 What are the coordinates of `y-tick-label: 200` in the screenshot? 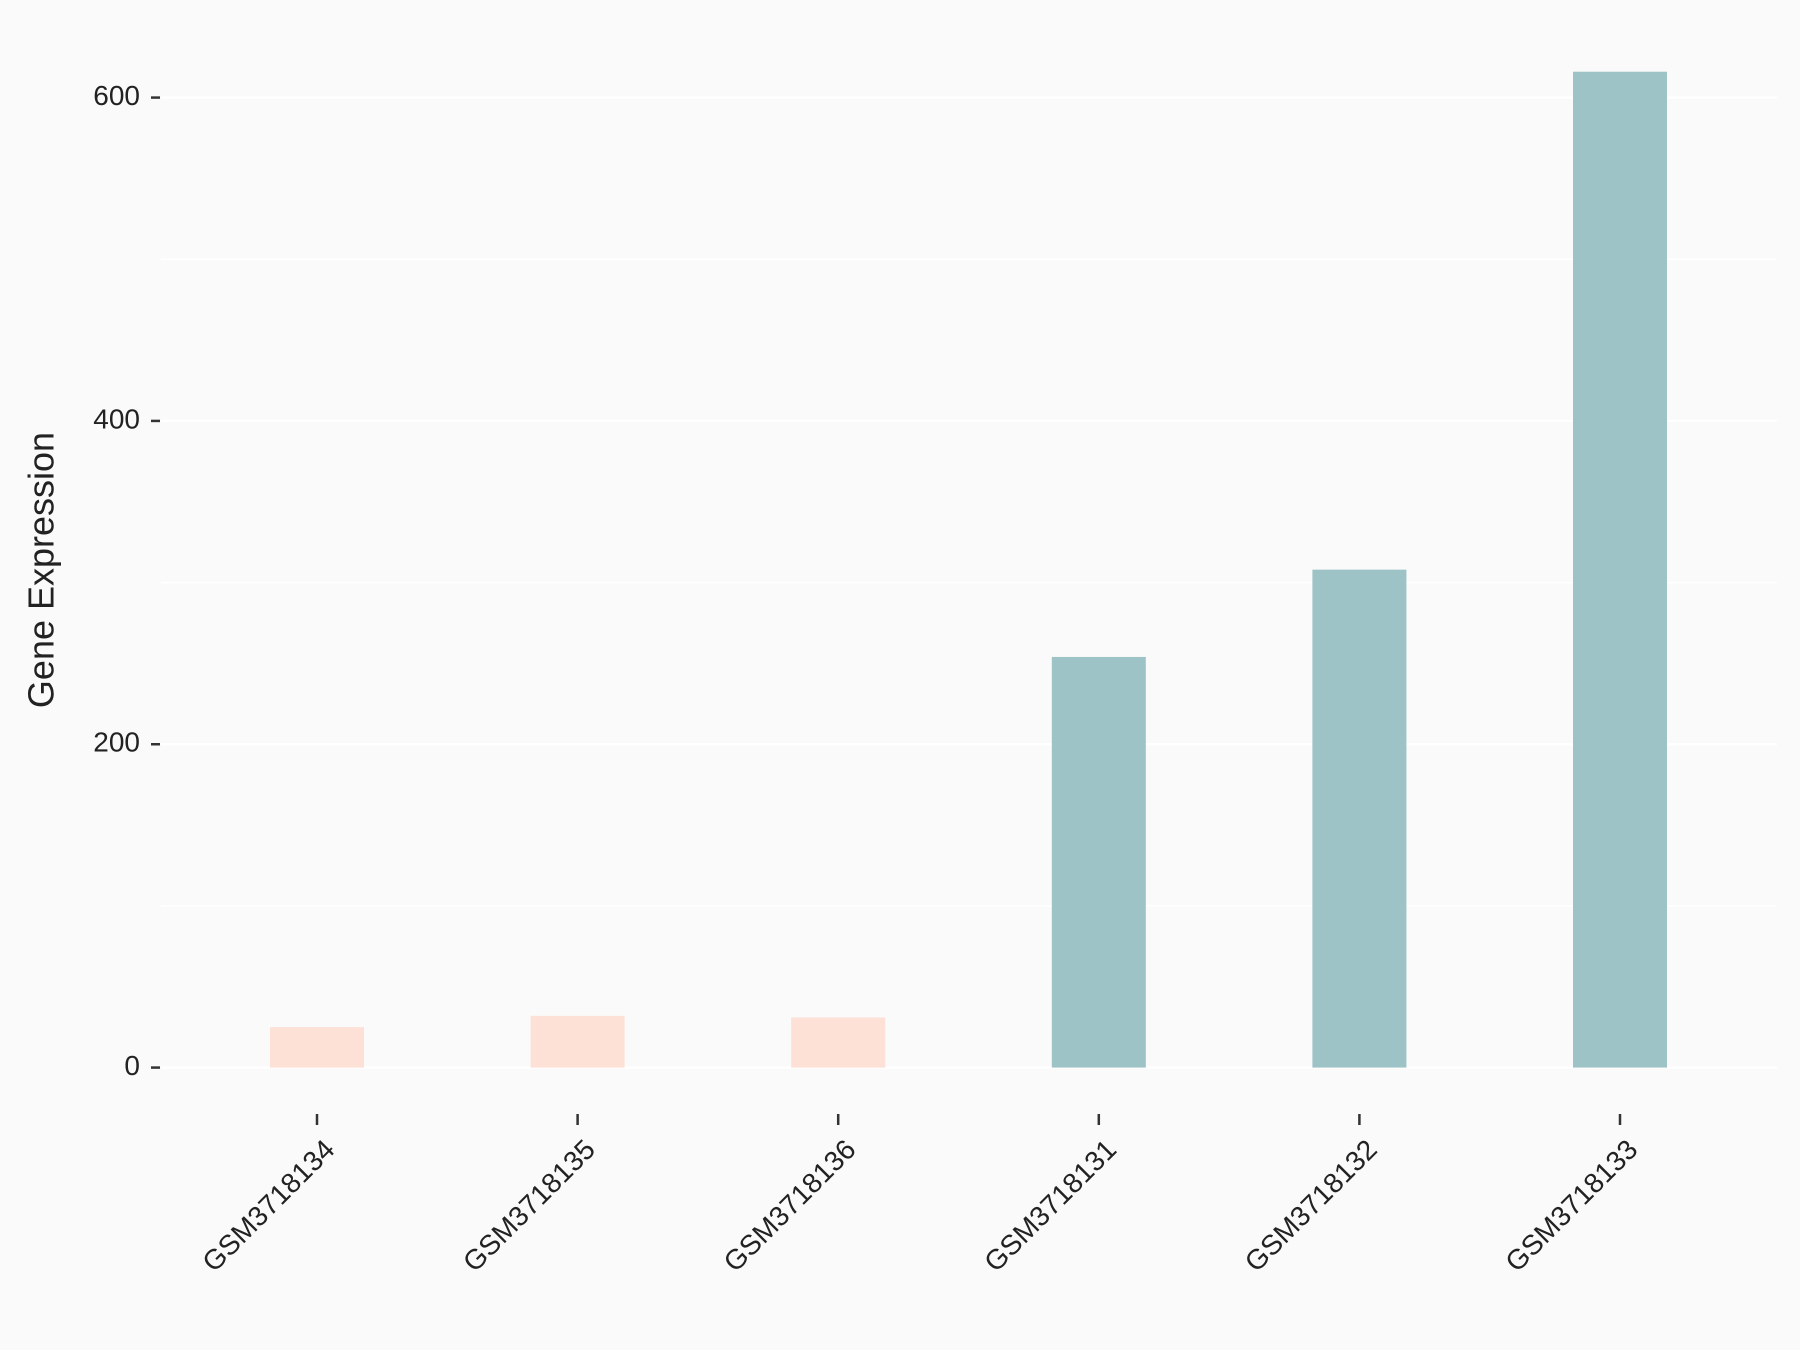 It's located at (116, 742).